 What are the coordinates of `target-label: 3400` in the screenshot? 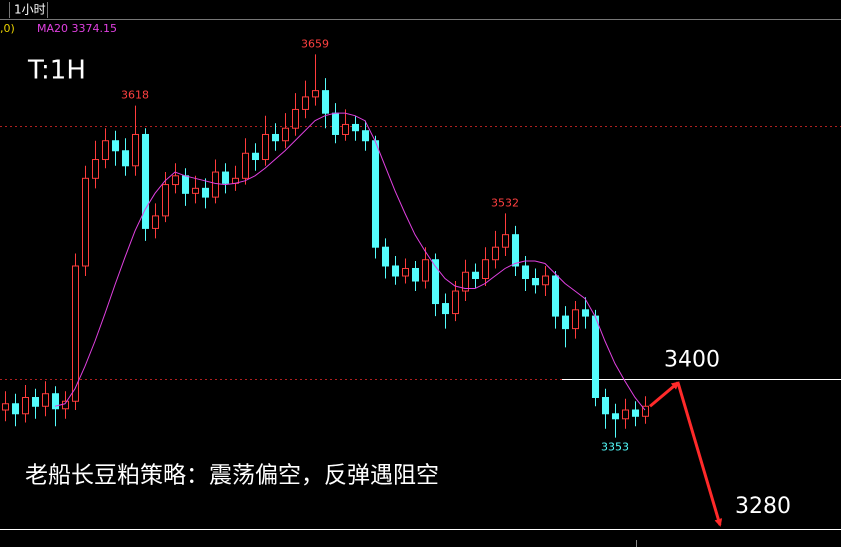 It's located at (692, 360).